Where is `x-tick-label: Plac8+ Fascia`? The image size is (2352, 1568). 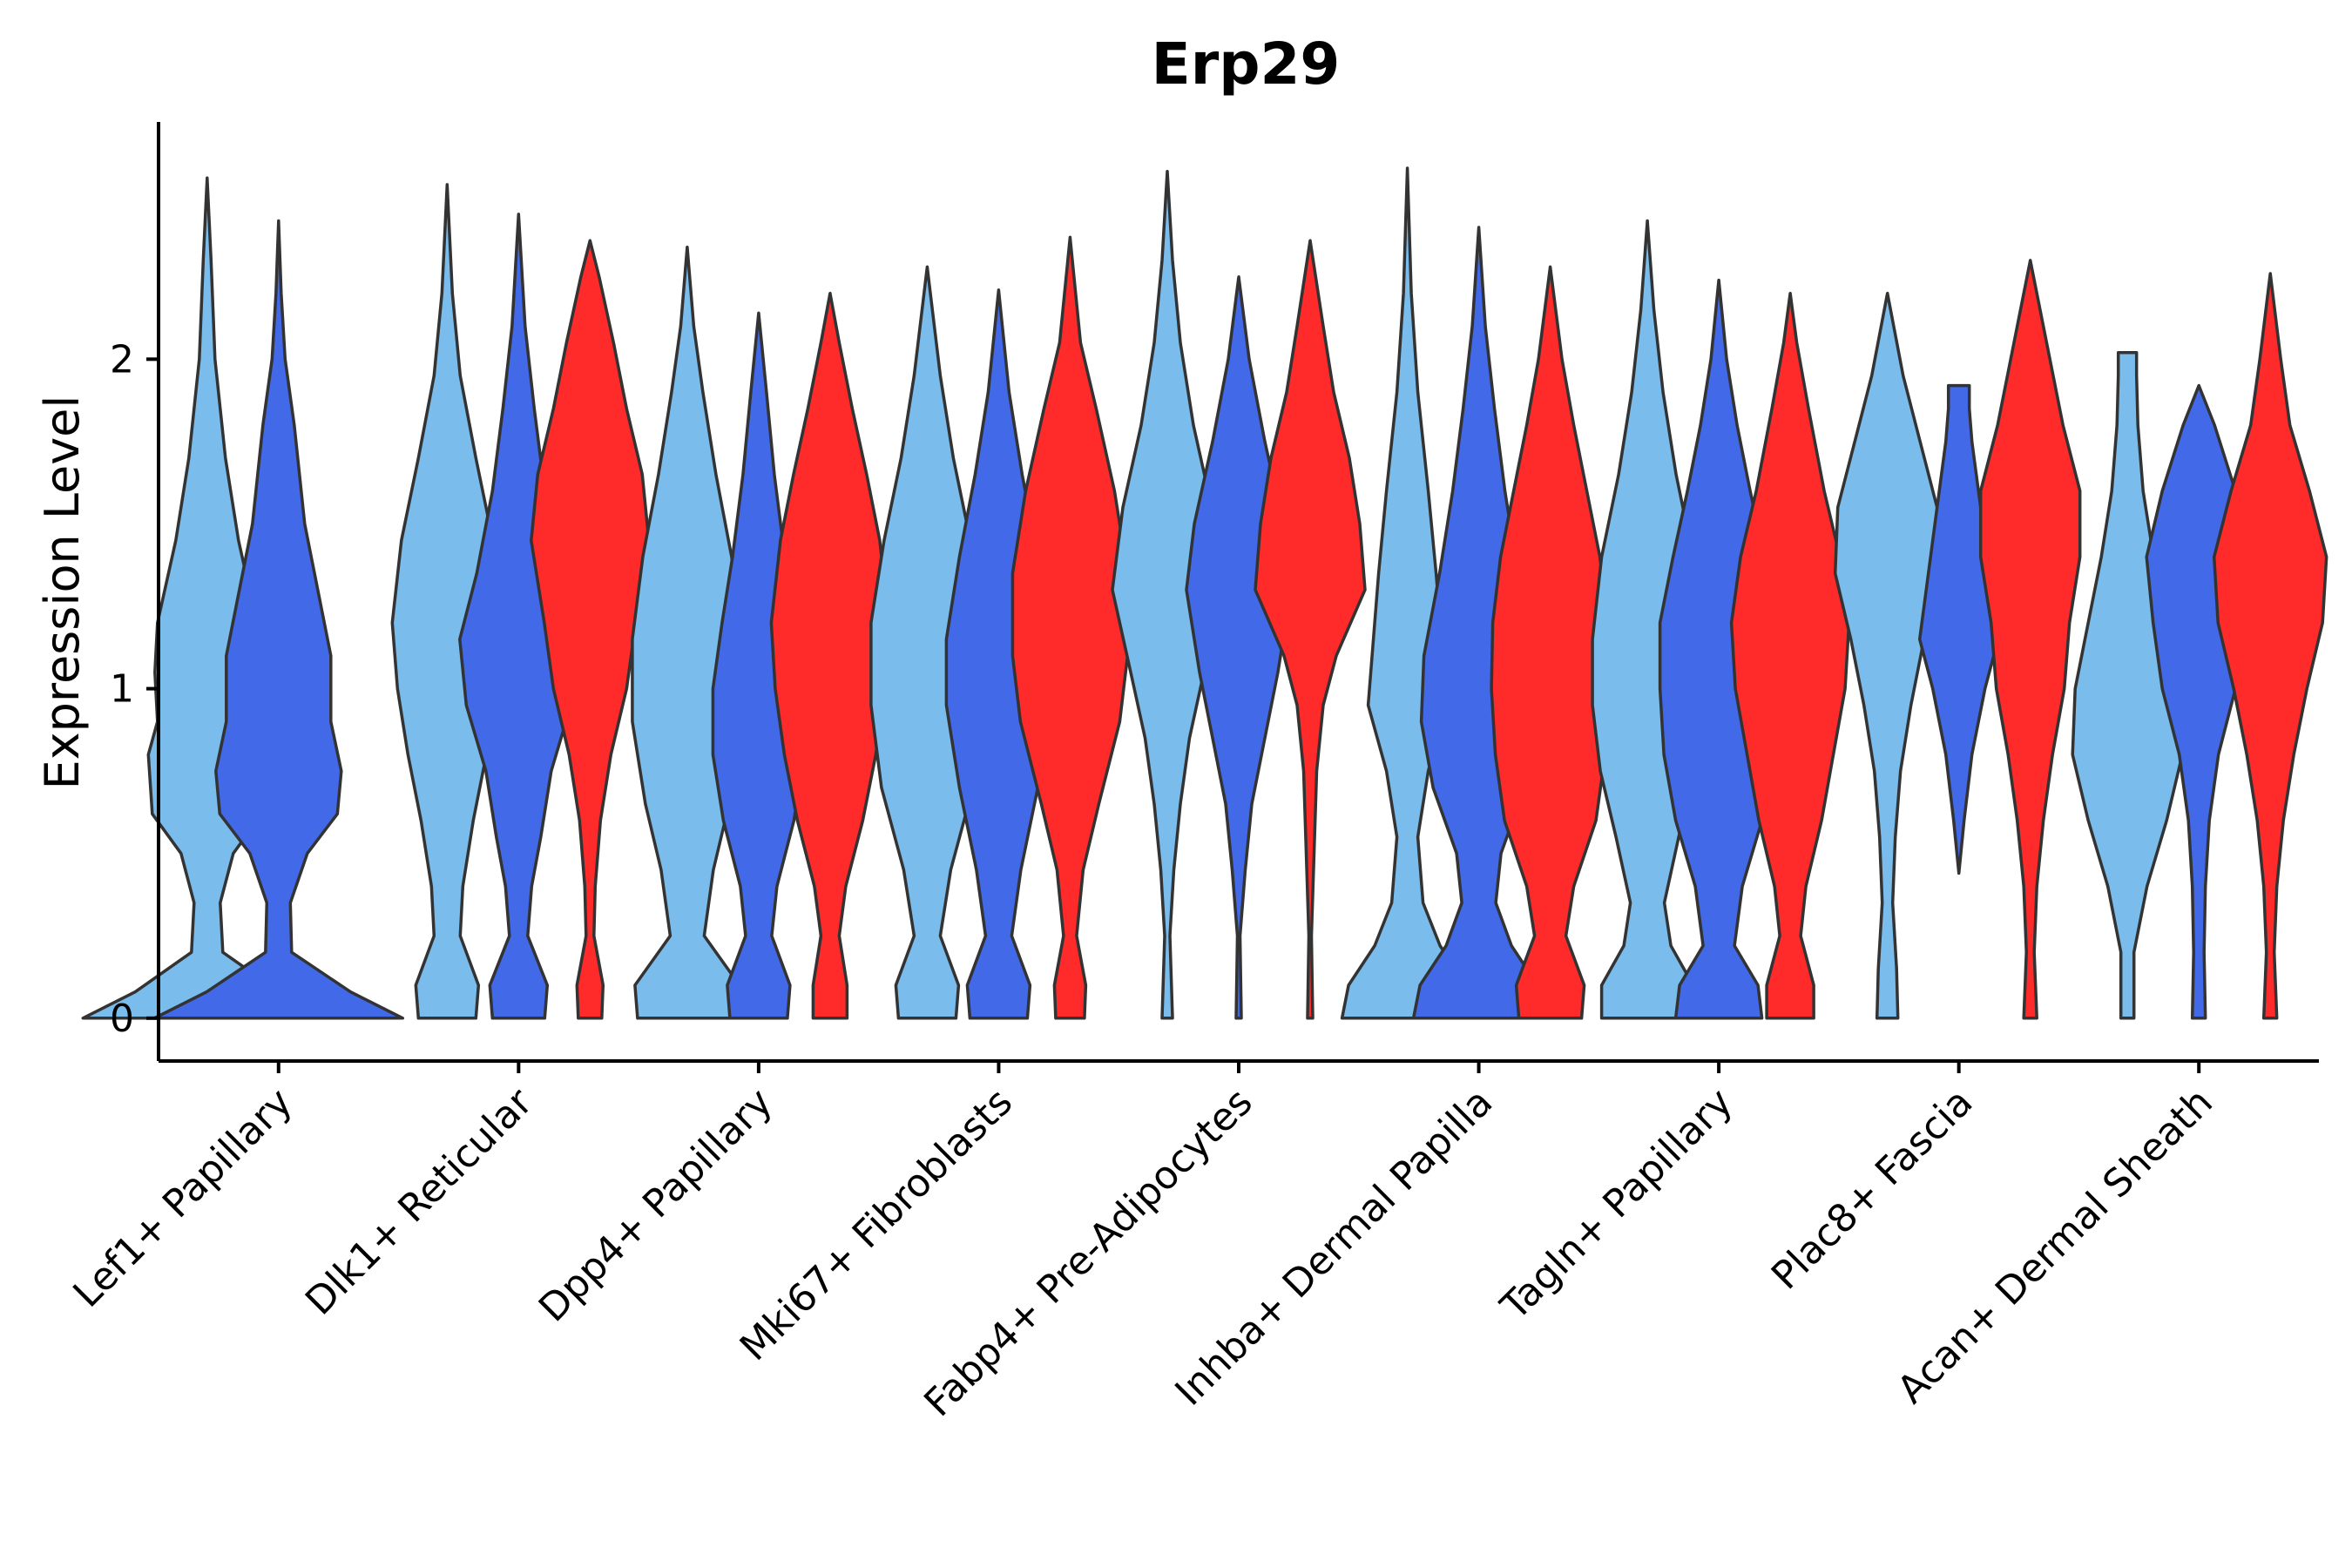
x-tick-label: Plac8+ Fascia is located at coordinates (1872, 1189).